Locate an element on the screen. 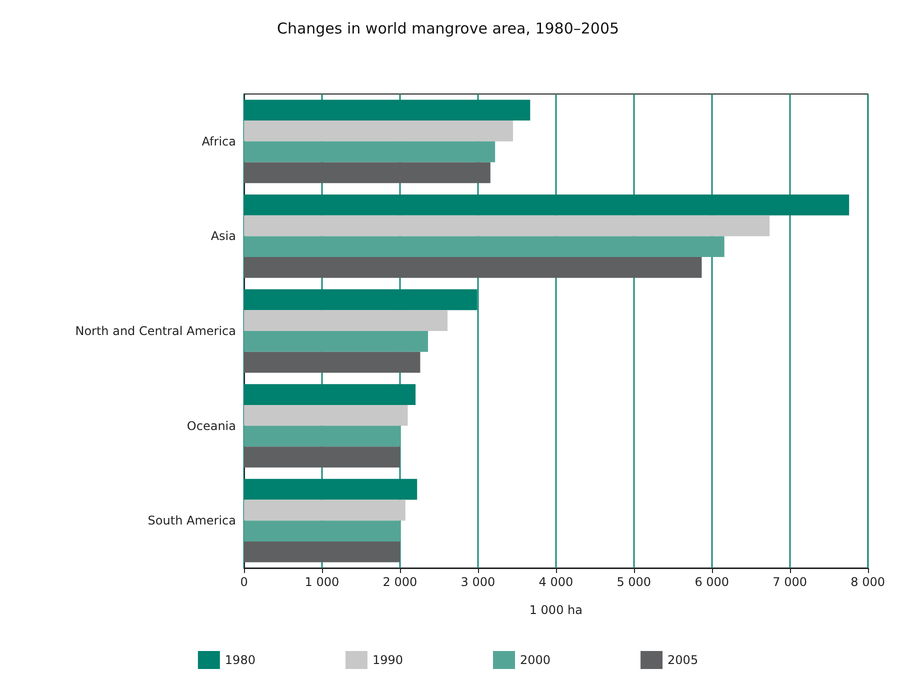 The height and width of the screenshot is (687, 899). x-tick-label: 3 000 is located at coordinates (478, 582).